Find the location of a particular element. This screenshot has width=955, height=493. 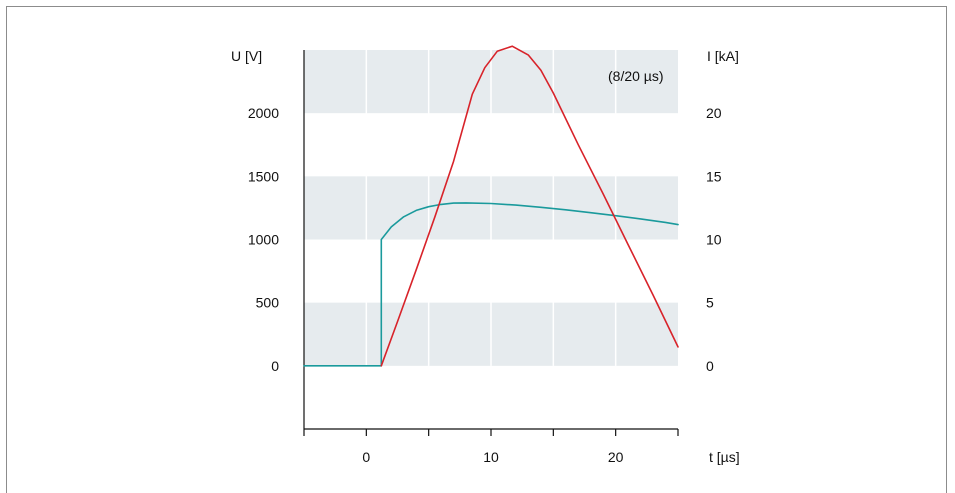

x-tick-label-20: 20 is located at coordinates (616, 457).